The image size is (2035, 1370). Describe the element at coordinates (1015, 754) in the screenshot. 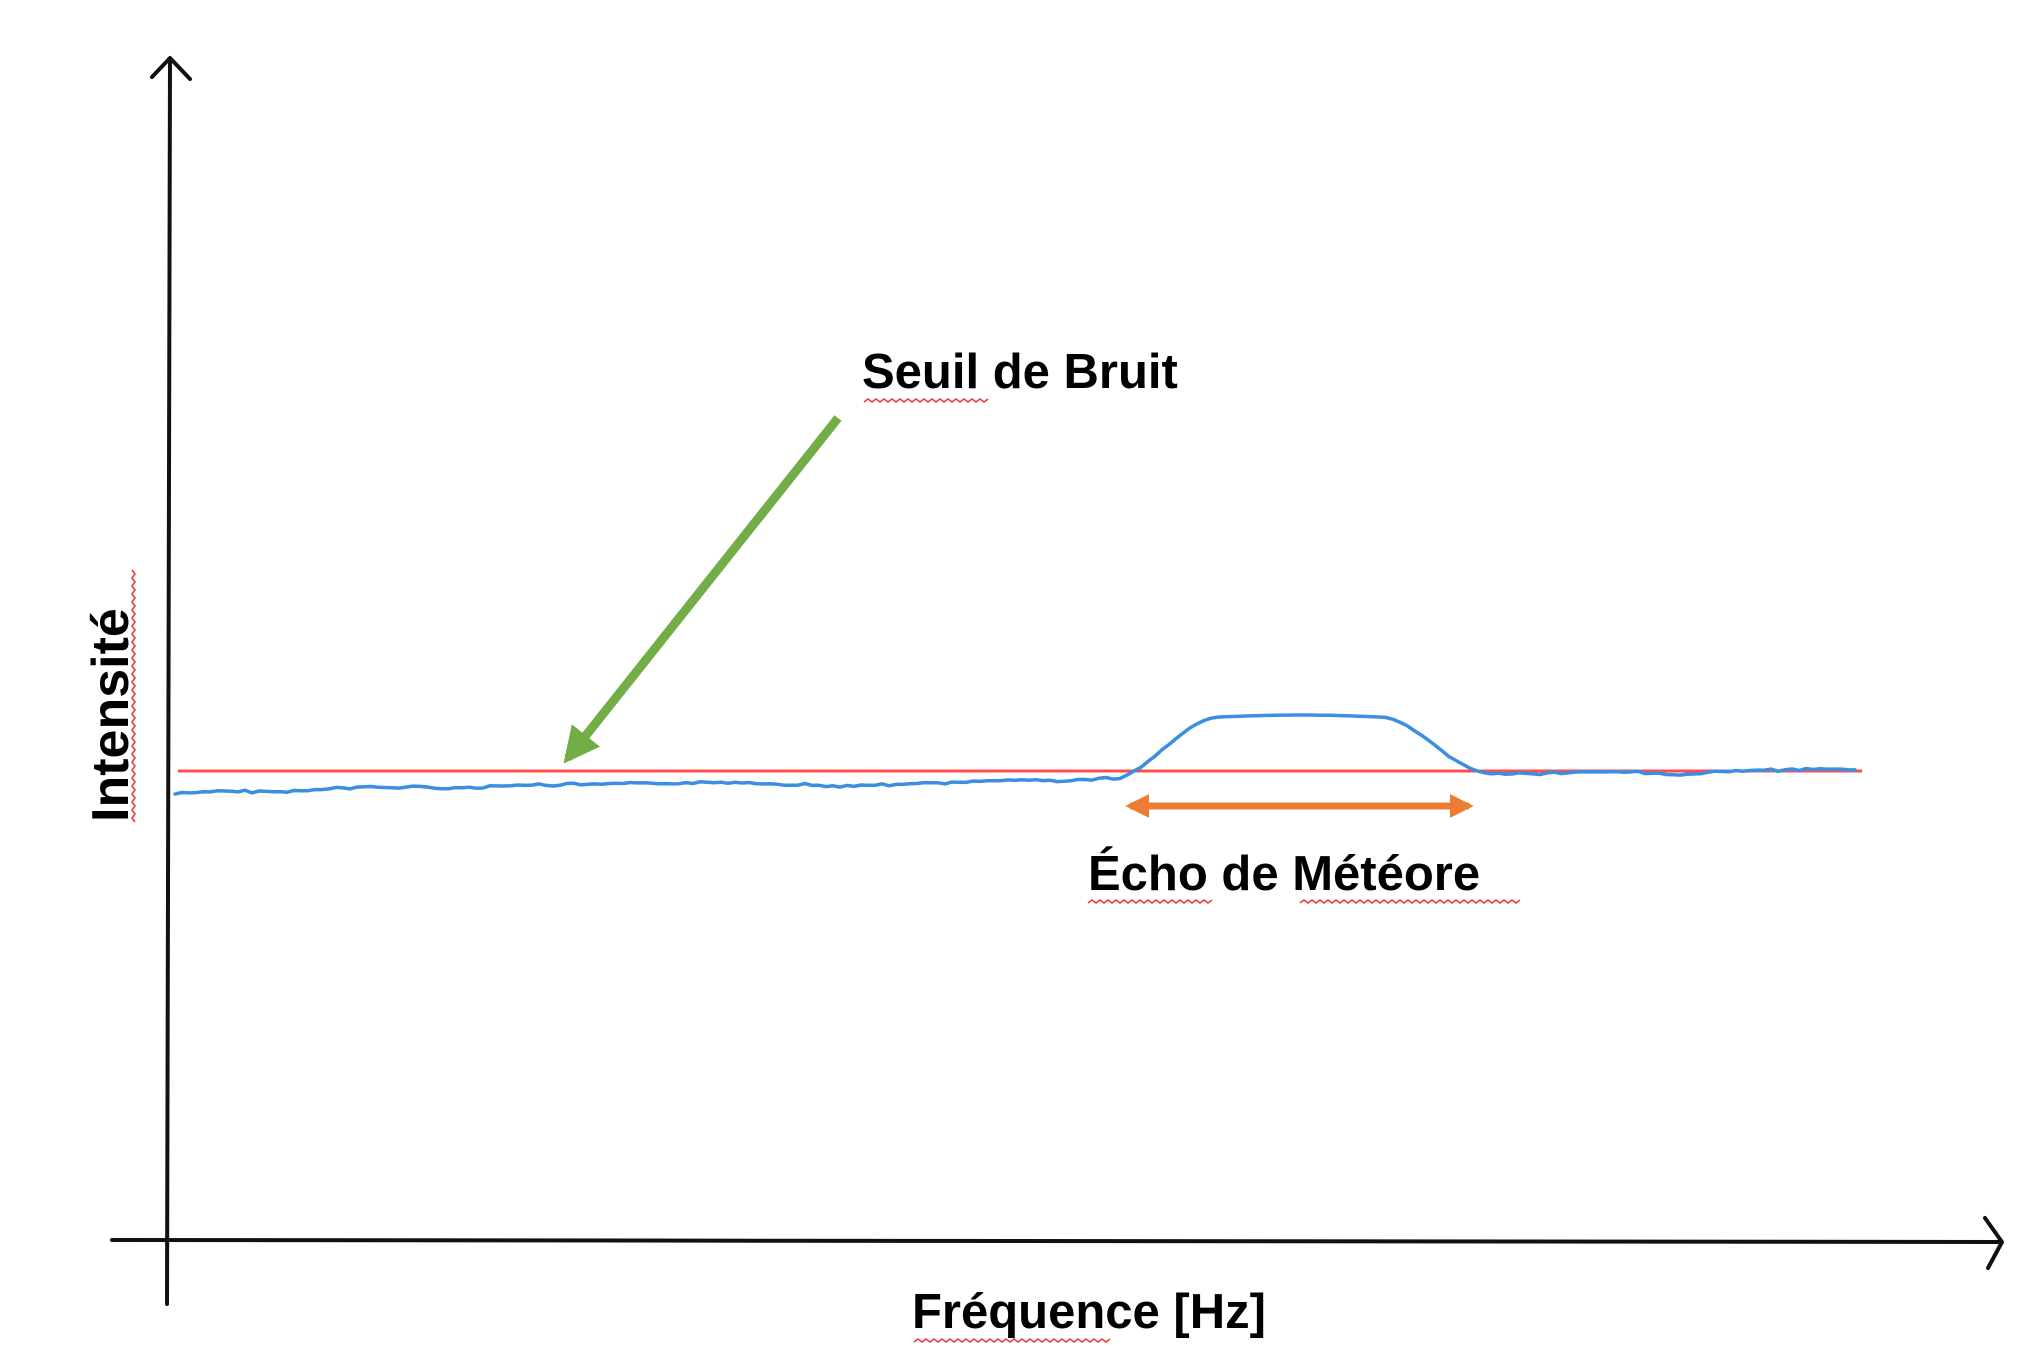

I see `signal-trace` at that location.